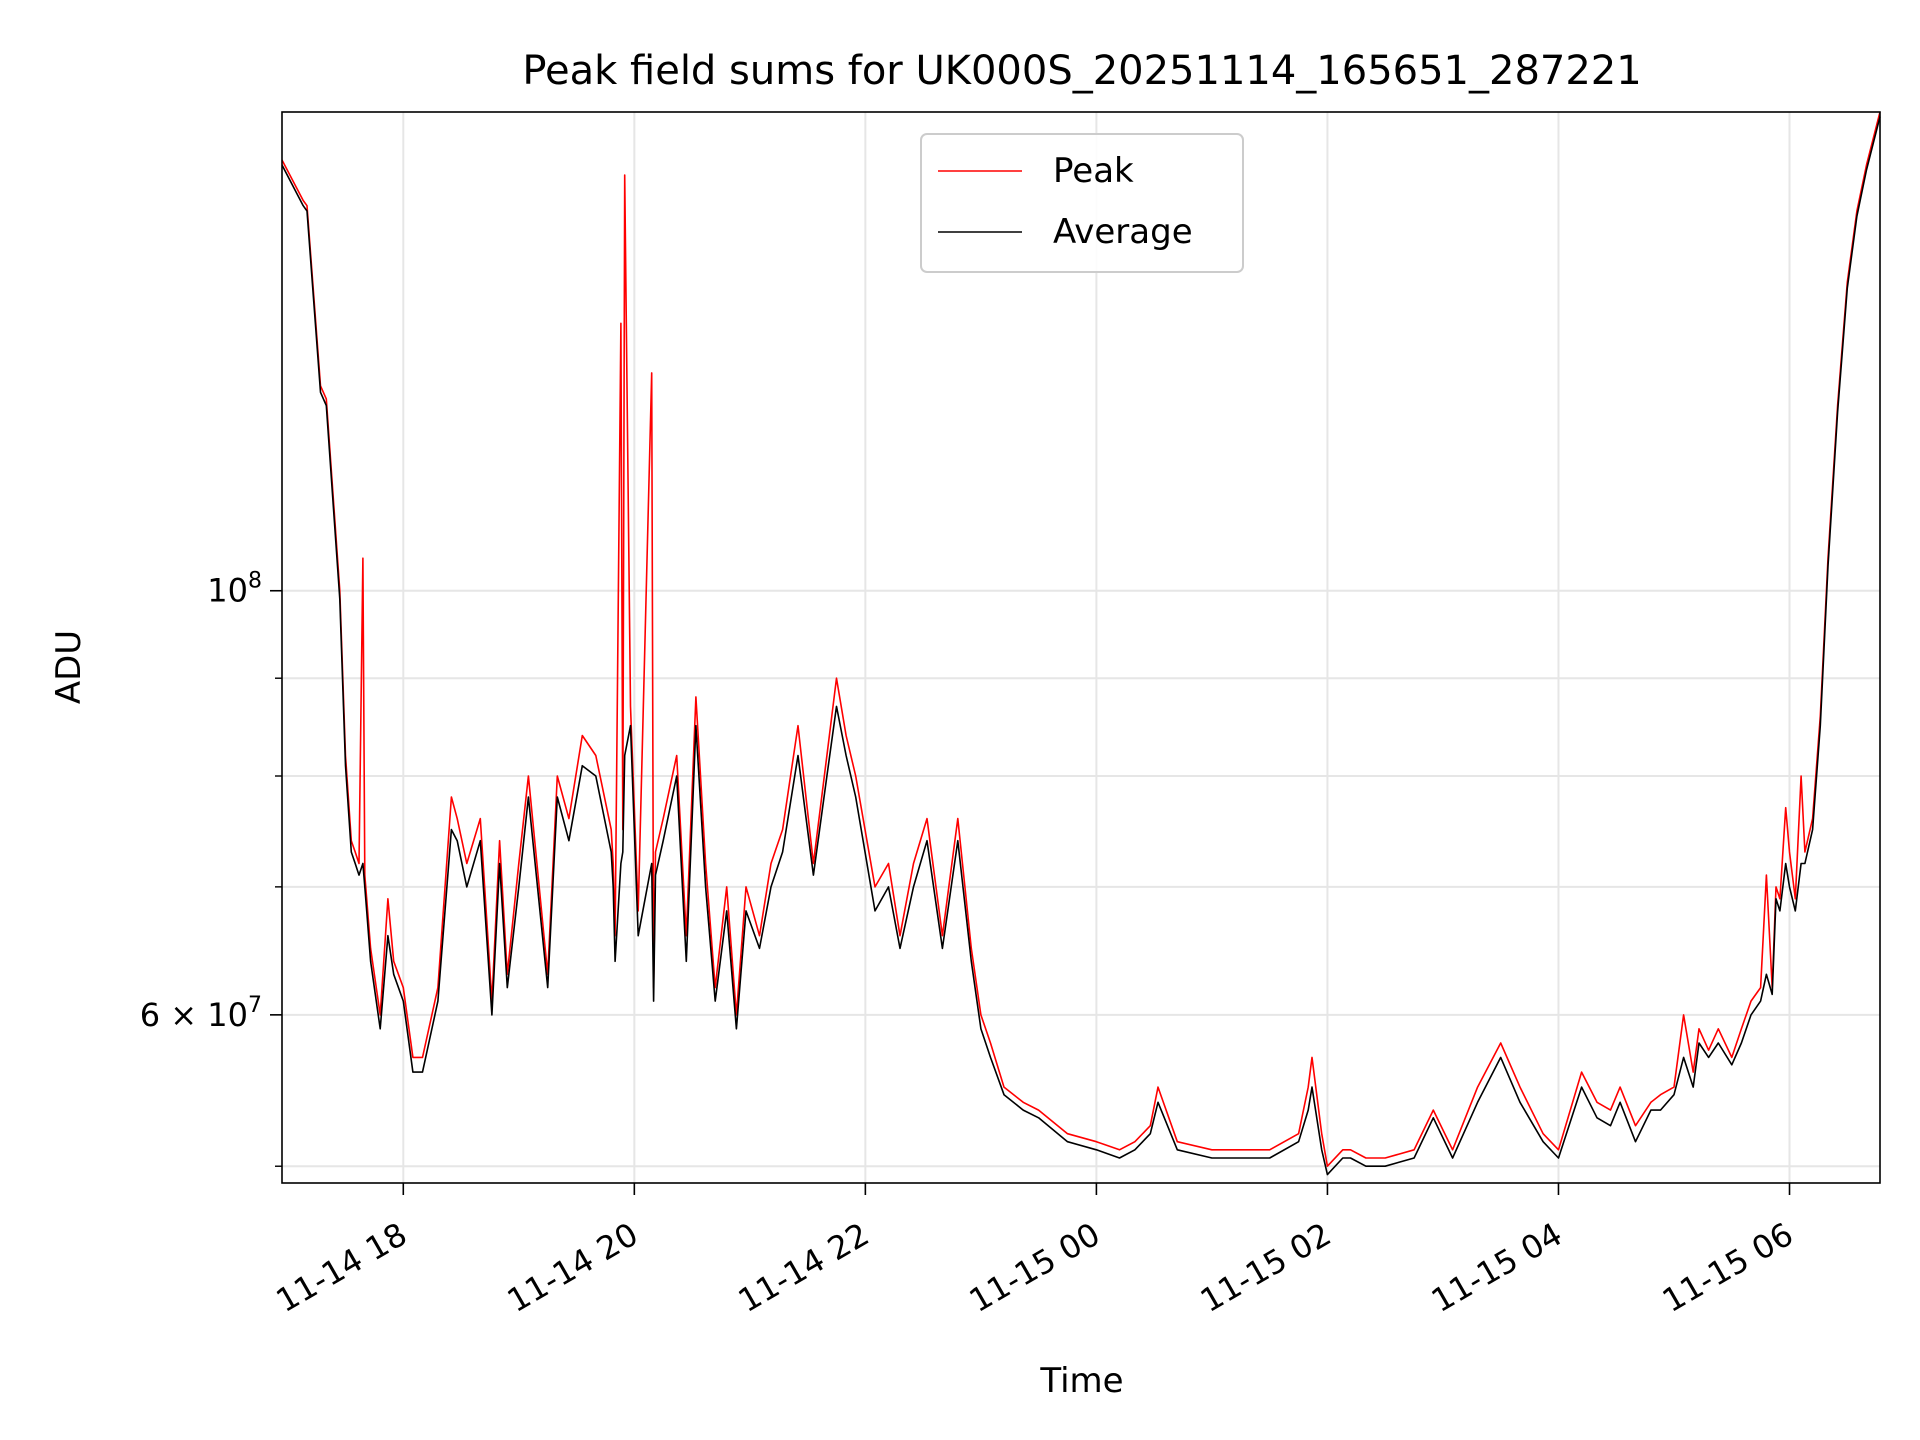 This screenshot has height=1440, width=1920. I want to click on legend: Peak Average, so click(1082, 203).